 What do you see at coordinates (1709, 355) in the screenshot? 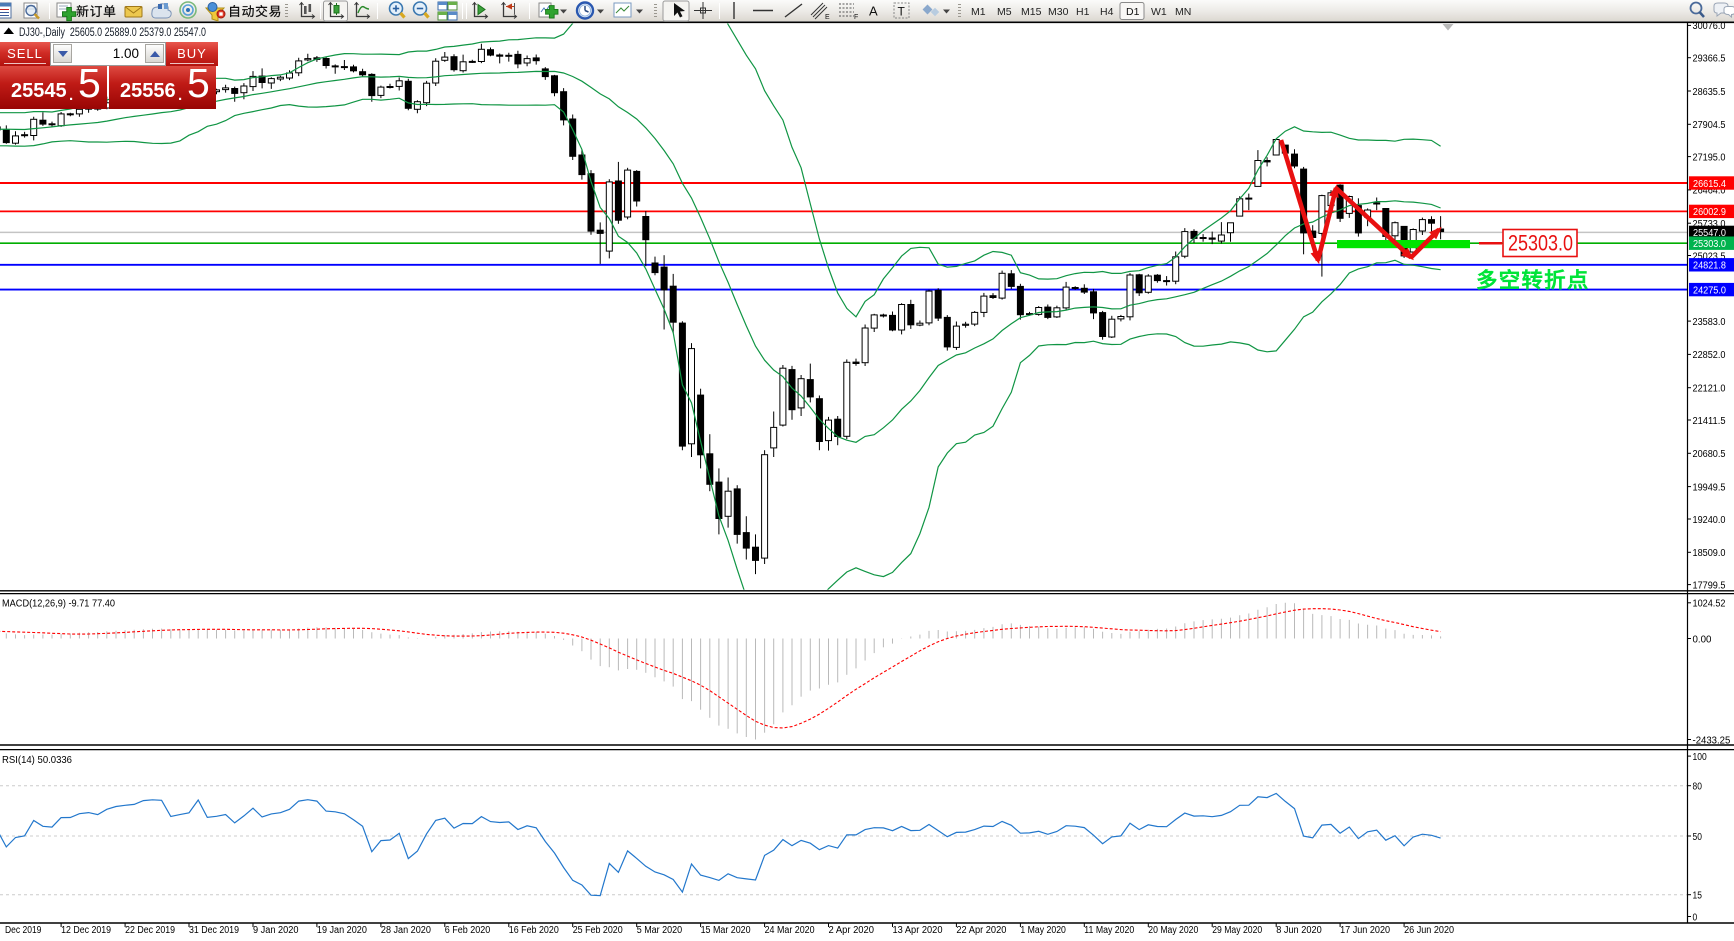
I see `svg-text: 22852.0` at bounding box center [1709, 355].